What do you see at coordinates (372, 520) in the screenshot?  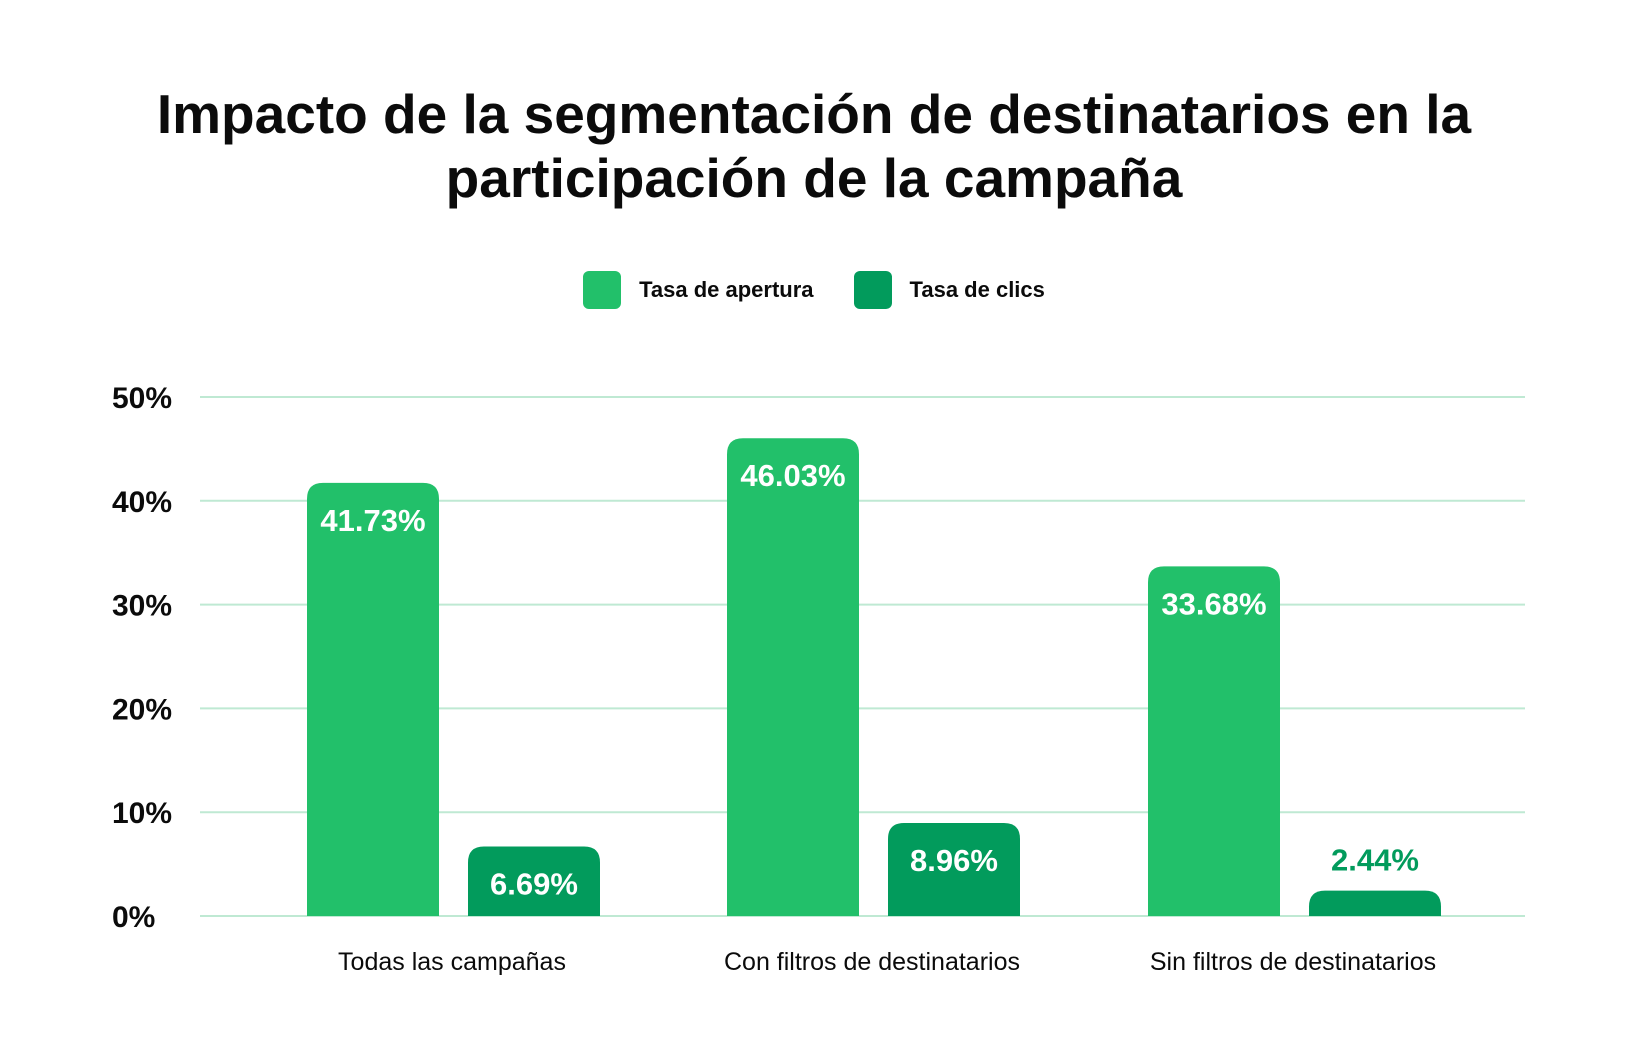 I see `data-label: 41.73%` at bounding box center [372, 520].